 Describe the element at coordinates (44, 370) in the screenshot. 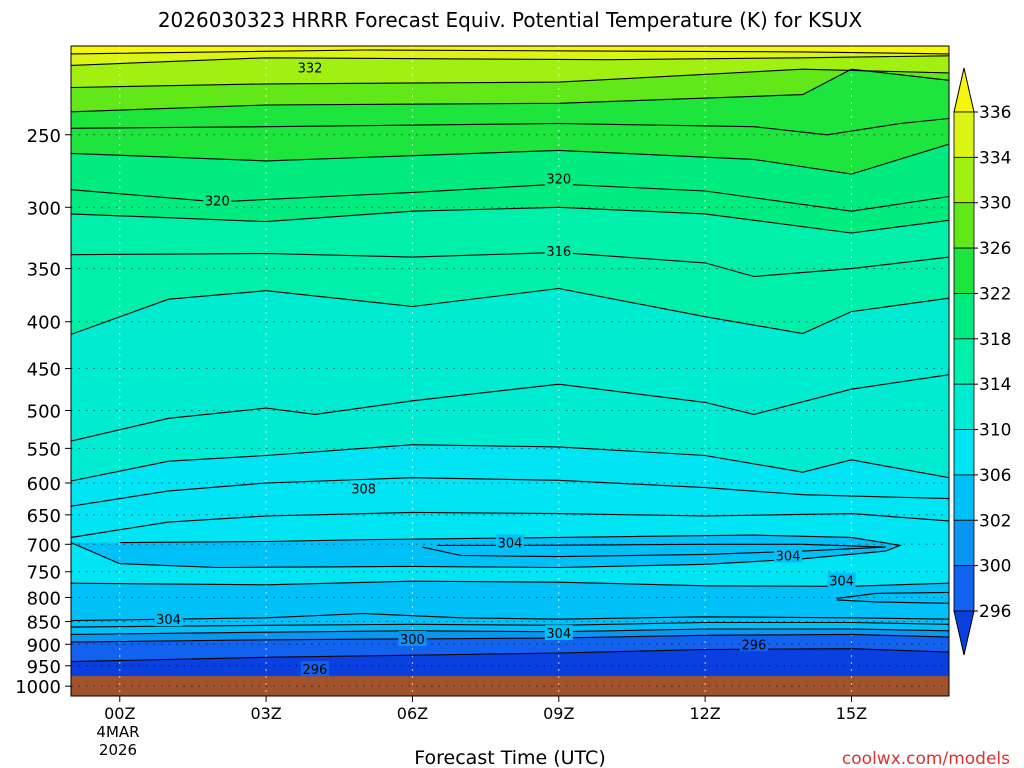

I see `y-tick-label: 450` at that location.